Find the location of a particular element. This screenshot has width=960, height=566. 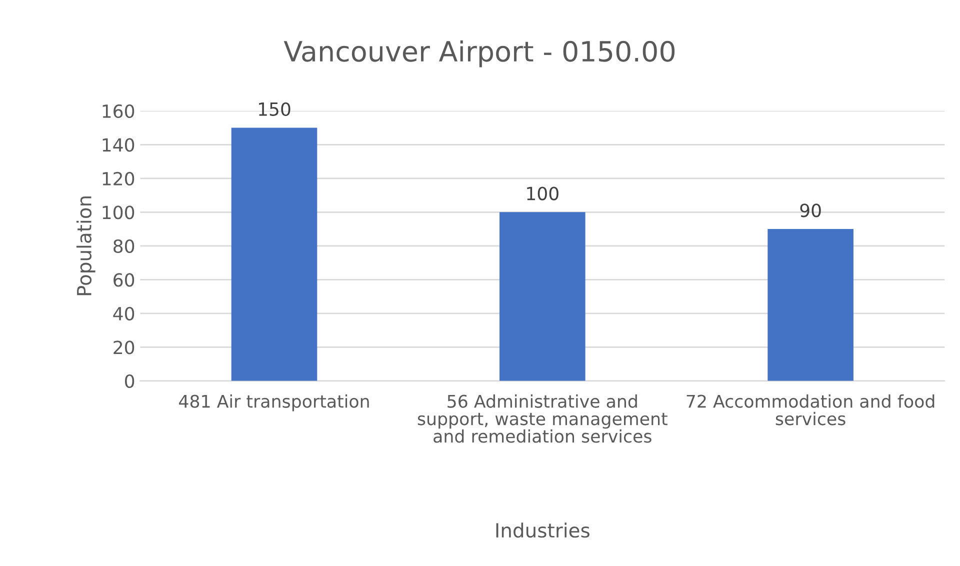

data-label: 90 is located at coordinates (810, 211).